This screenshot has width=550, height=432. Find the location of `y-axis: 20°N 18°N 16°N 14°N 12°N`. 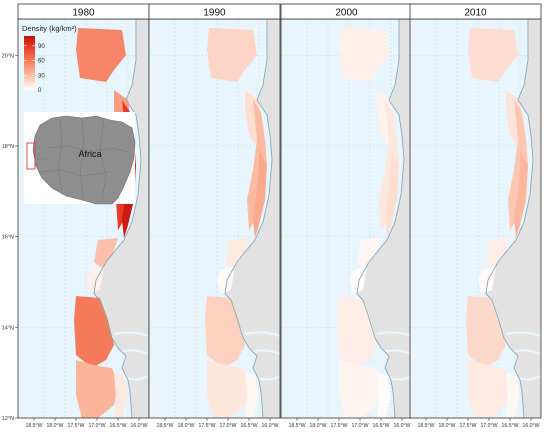

y-axis: 20°N 18°N 16°N 14°N 12°N is located at coordinates (10, 237).